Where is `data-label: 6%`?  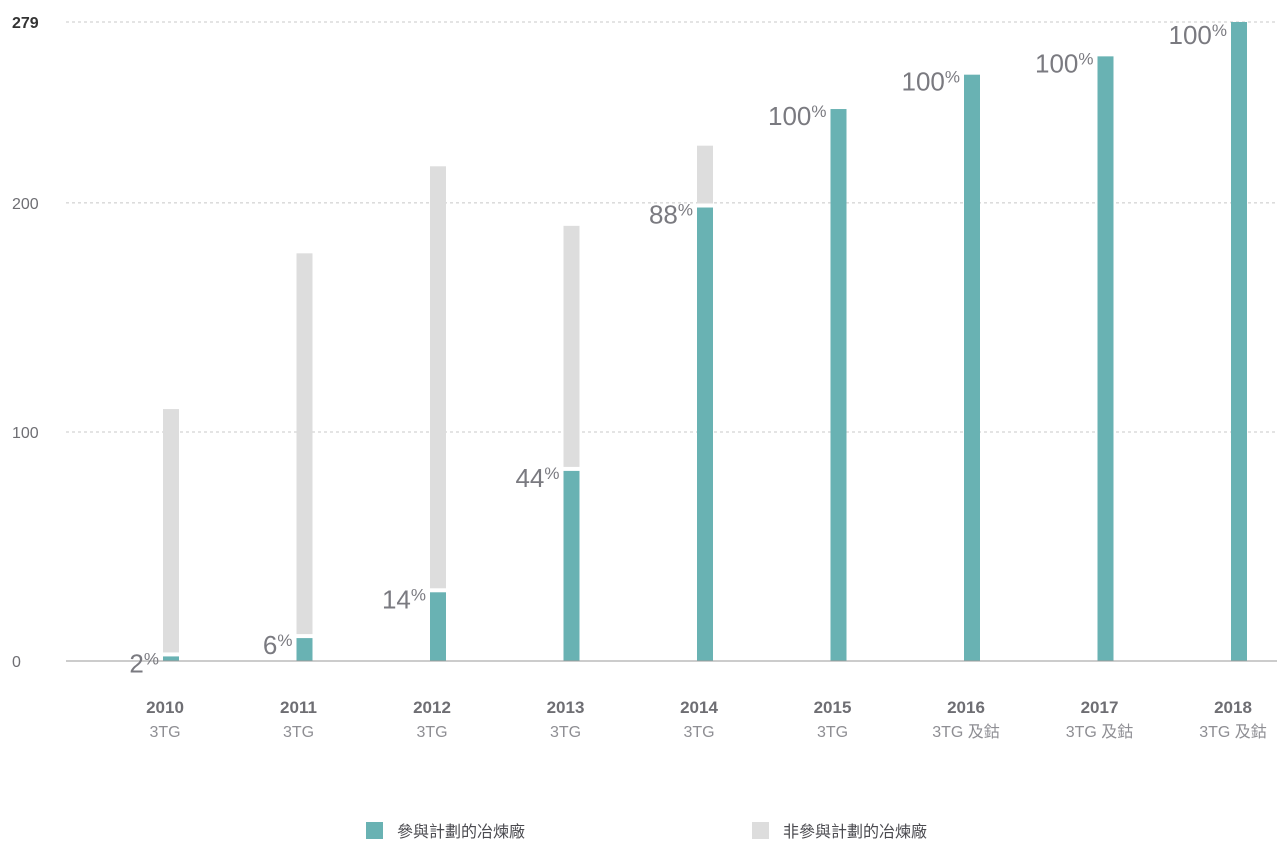
data-label: 6% is located at coordinates (278, 645).